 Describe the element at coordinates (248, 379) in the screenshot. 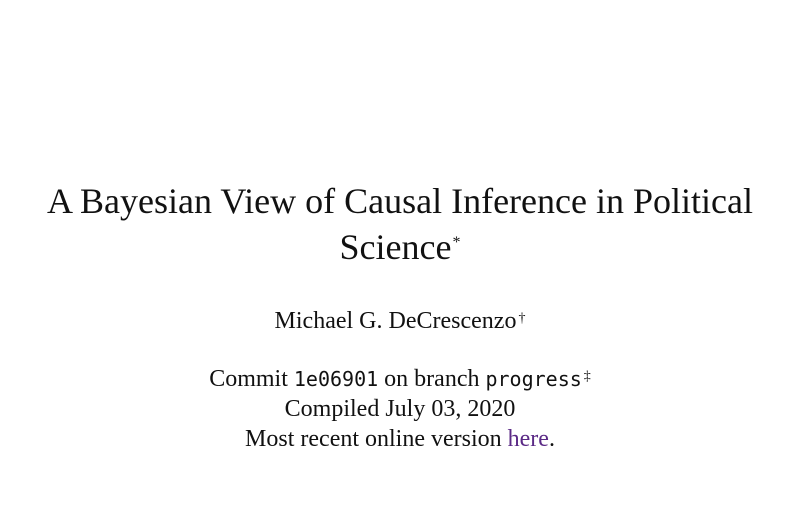

I see `commit-prefix: Commit` at that location.